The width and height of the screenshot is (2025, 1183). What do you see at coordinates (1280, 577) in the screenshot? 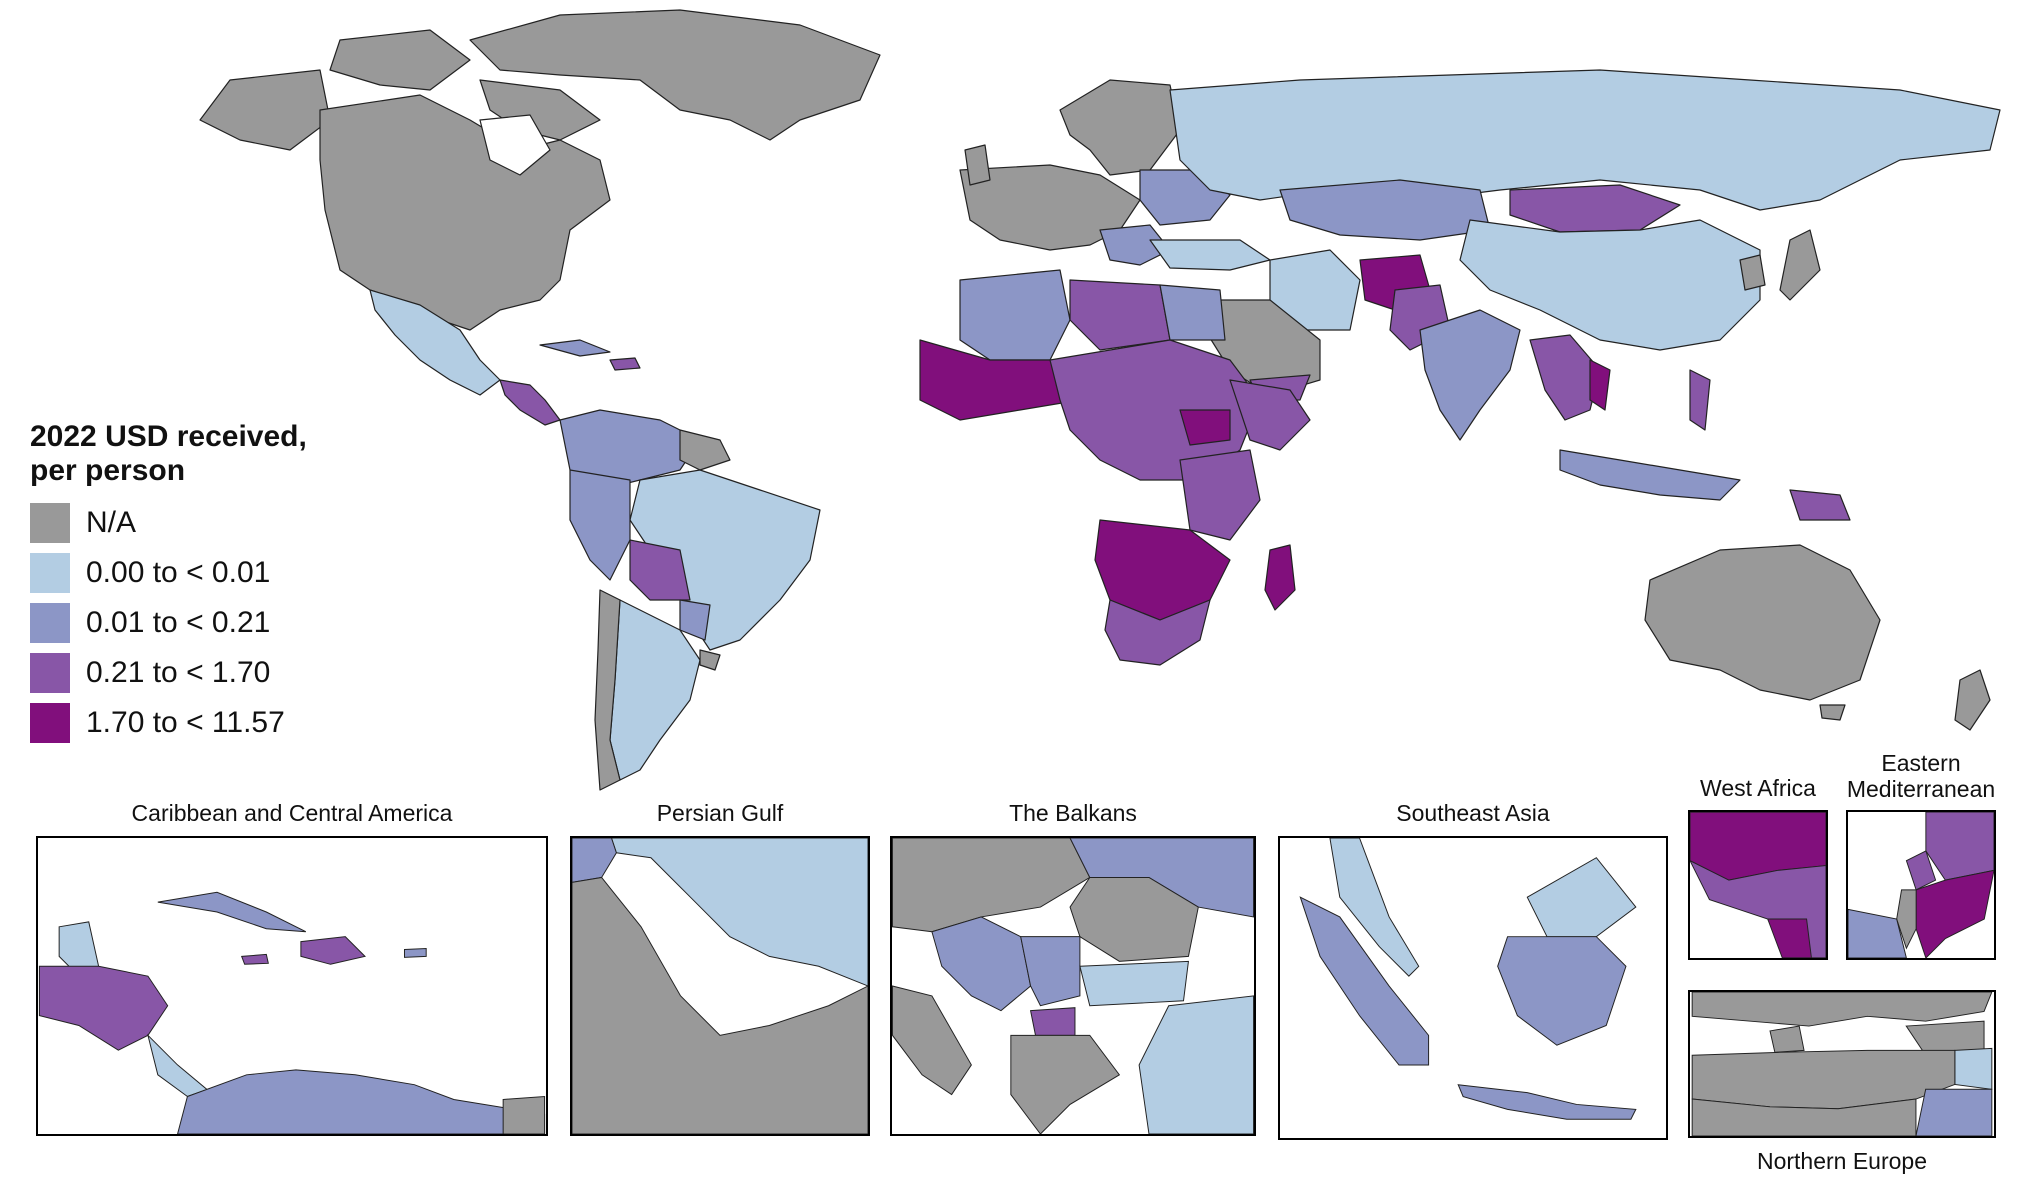
I see `region-madagascar` at bounding box center [1280, 577].